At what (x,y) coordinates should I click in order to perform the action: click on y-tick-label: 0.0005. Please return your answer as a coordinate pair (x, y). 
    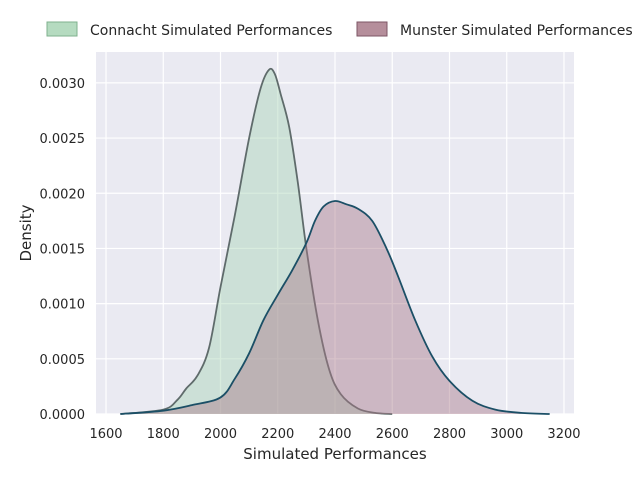
    Looking at the image, I should click on (63, 360).